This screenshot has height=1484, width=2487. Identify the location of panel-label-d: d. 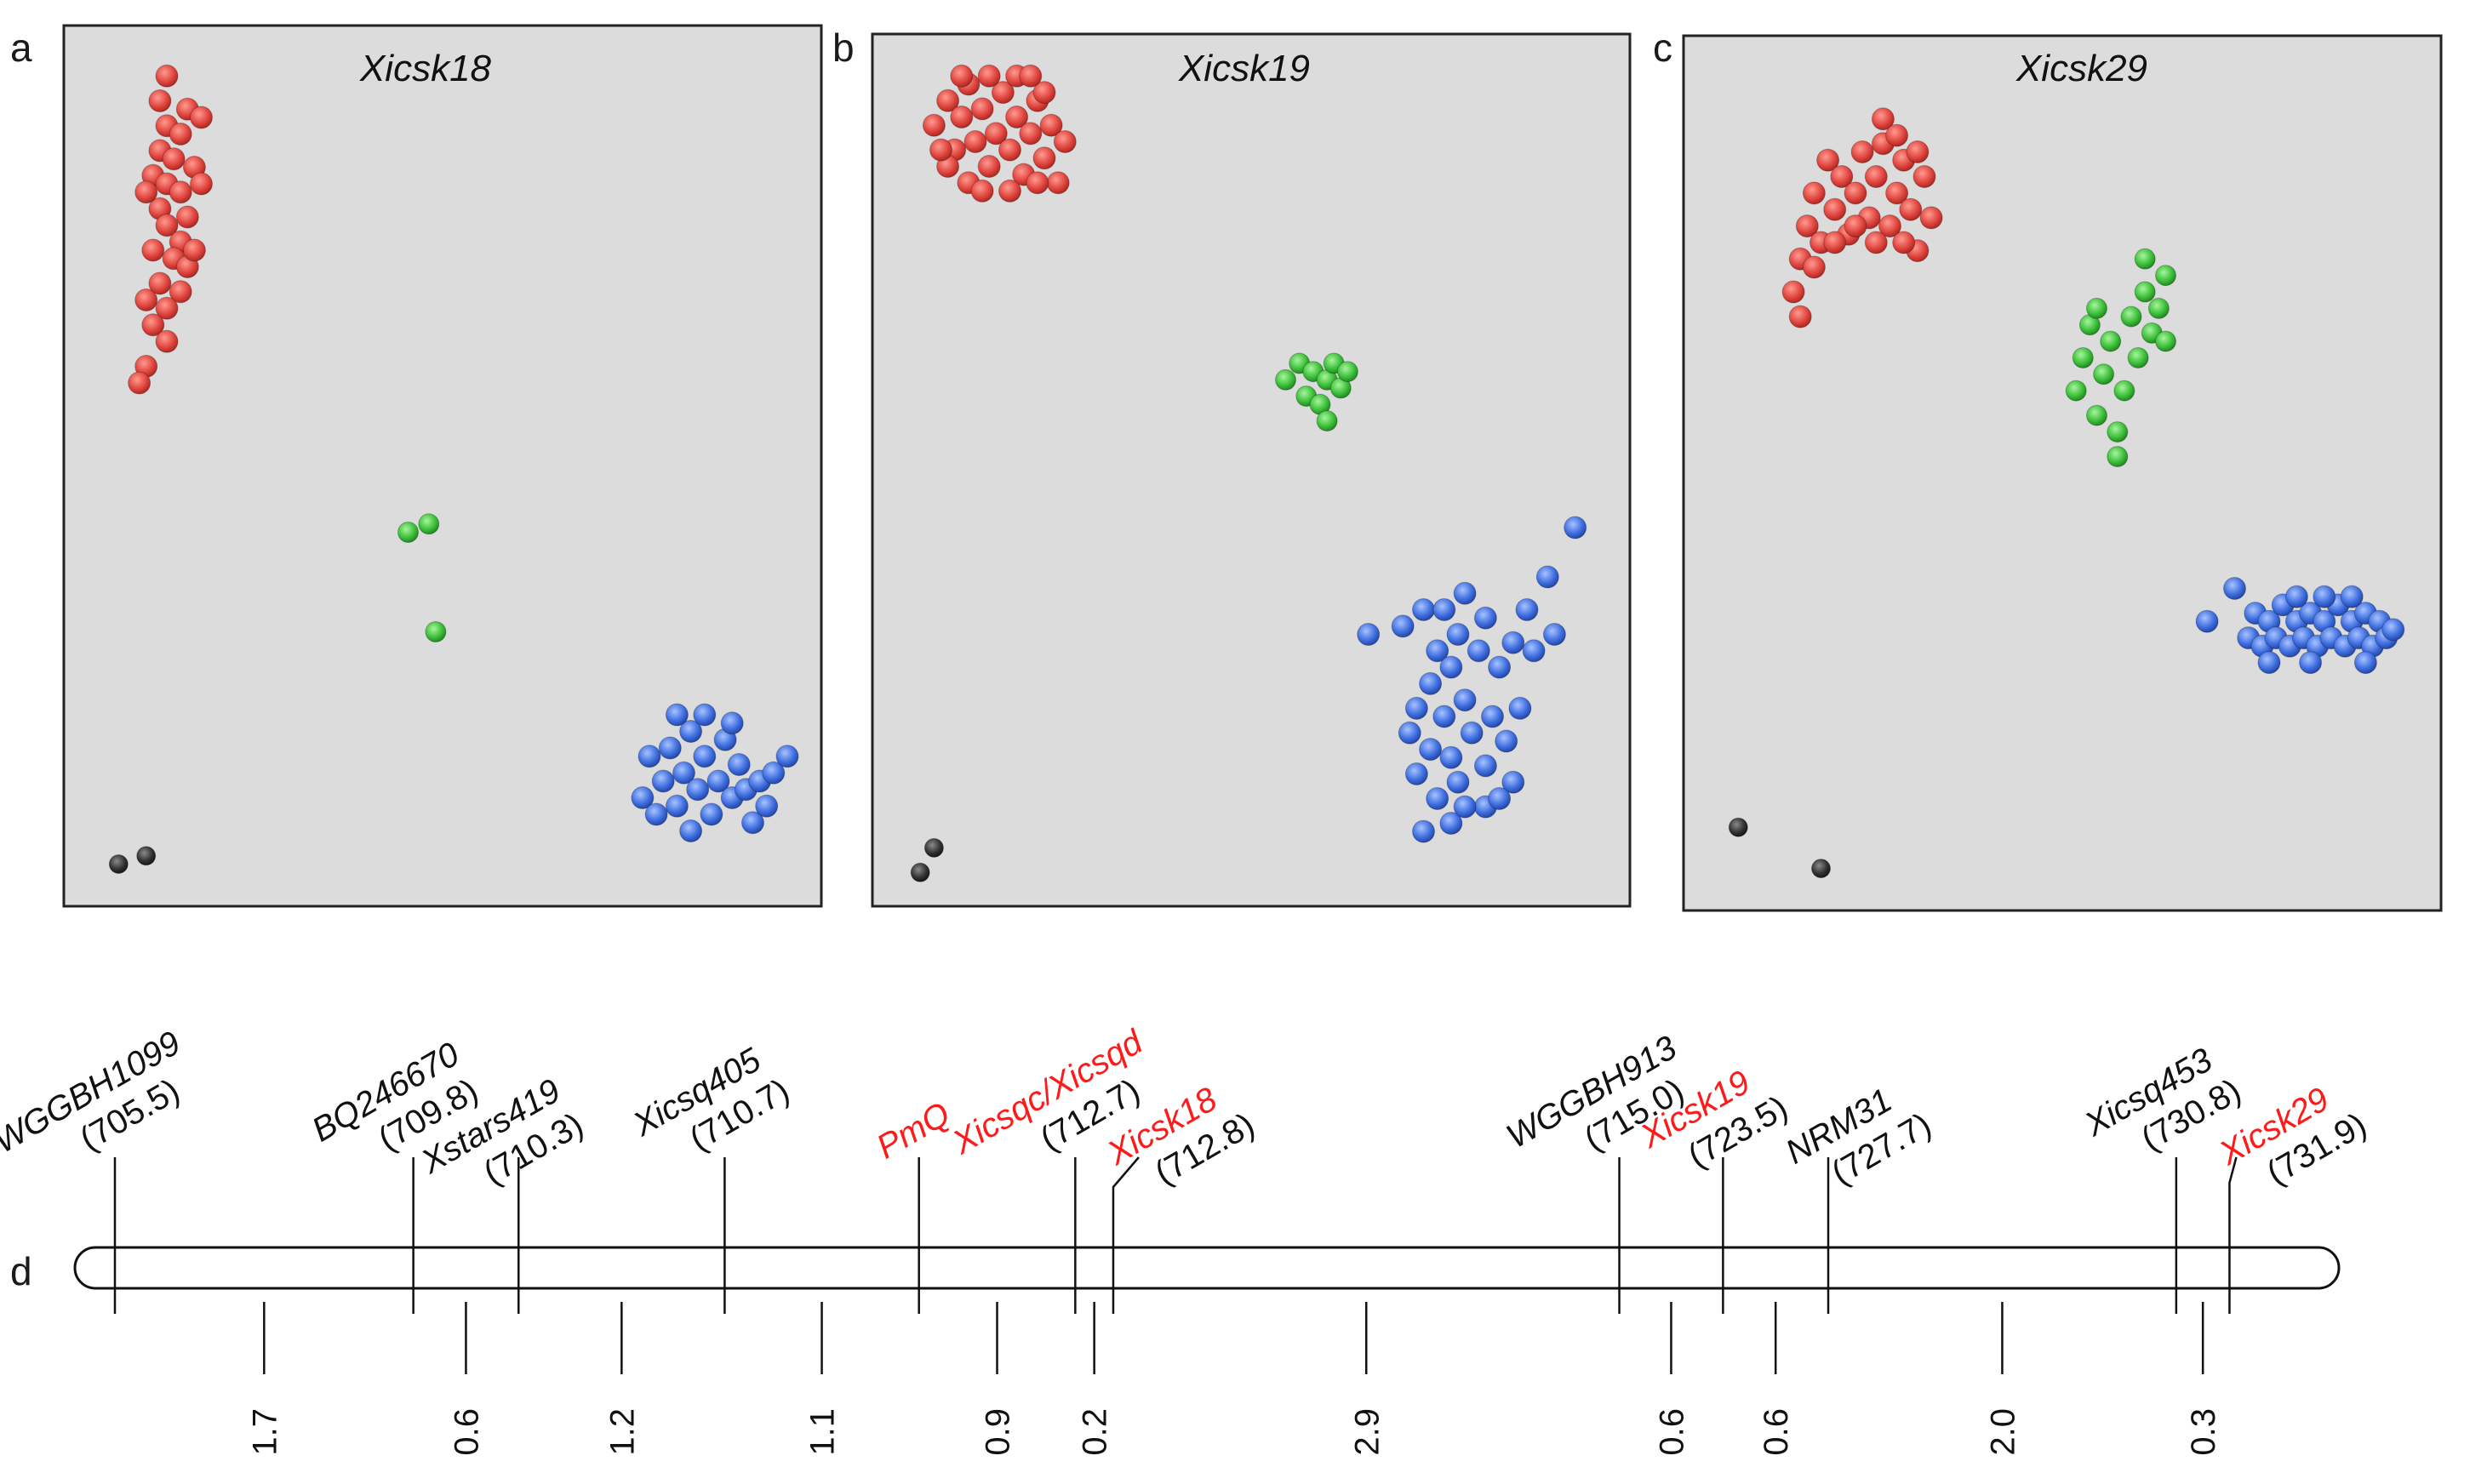
(21, 1271).